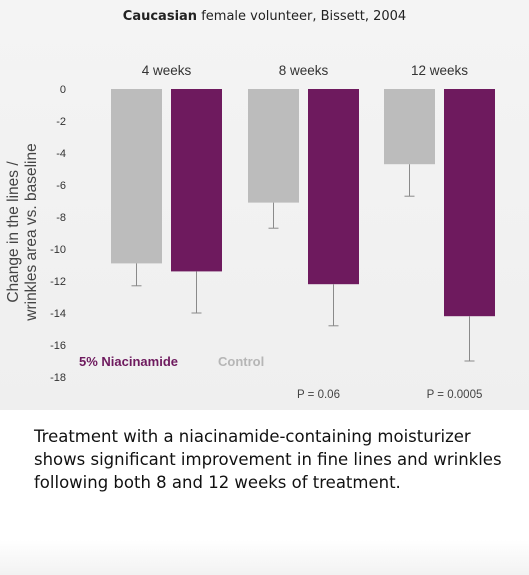 Image resolution: width=529 pixels, height=575 pixels. What do you see at coordinates (58, 314) in the screenshot?
I see `y-tick-label: -14` at bounding box center [58, 314].